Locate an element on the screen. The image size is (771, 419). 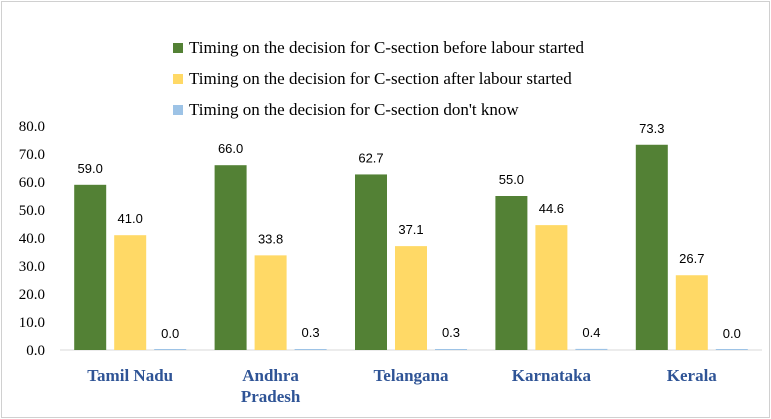
data-label: 37.1 is located at coordinates (410, 229).